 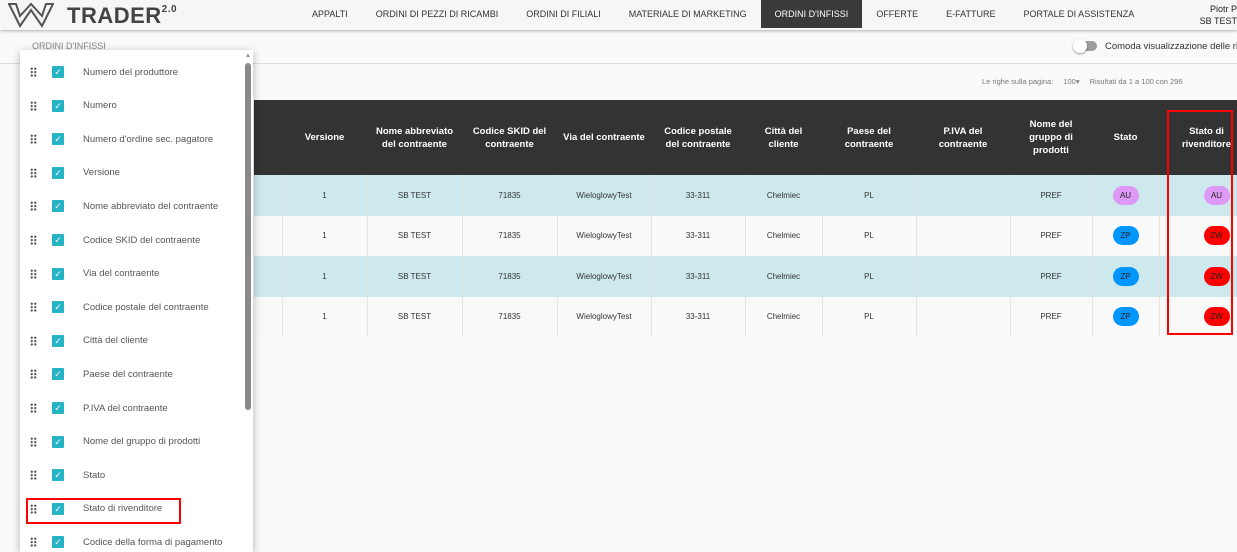 What do you see at coordinates (971, 14) in the screenshot?
I see `nav-tab-6: E-FATTURE` at bounding box center [971, 14].